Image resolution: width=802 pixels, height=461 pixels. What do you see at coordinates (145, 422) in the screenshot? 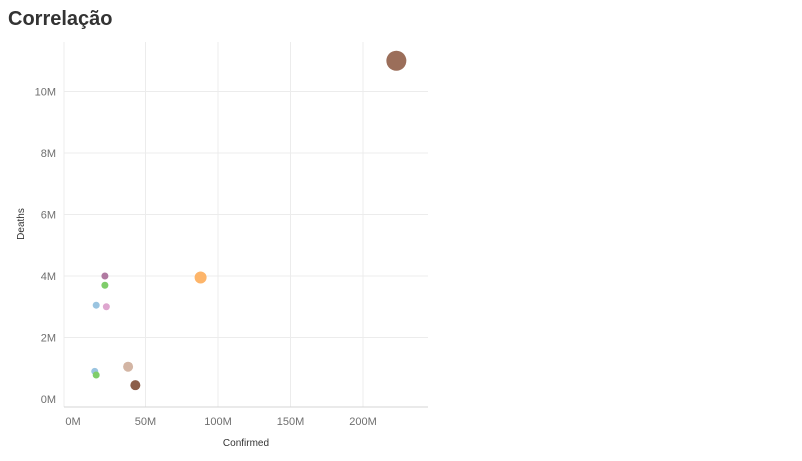
I see `x-tick-label: 50M` at bounding box center [145, 422].